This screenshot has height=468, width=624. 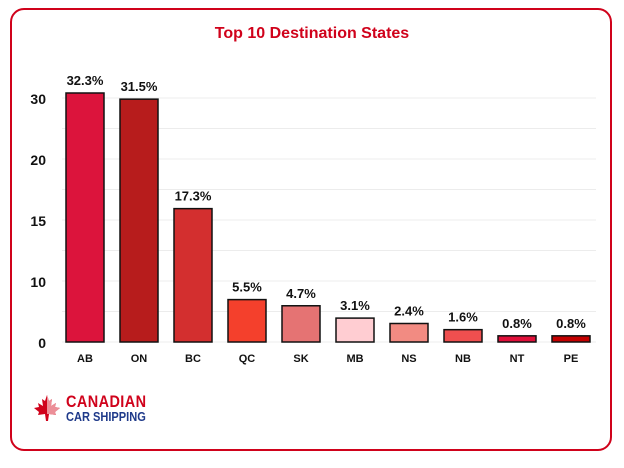 What do you see at coordinates (38, 99) in the screenshot?
I see `y-tick-label: 30` at bounding box center [38, 99].